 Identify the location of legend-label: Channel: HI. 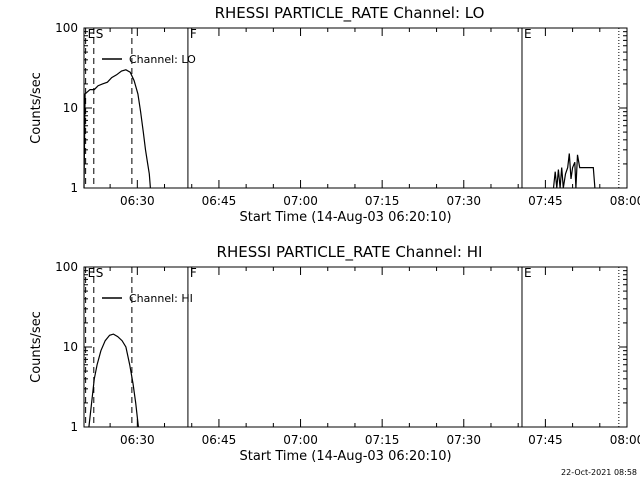
(161, 298).